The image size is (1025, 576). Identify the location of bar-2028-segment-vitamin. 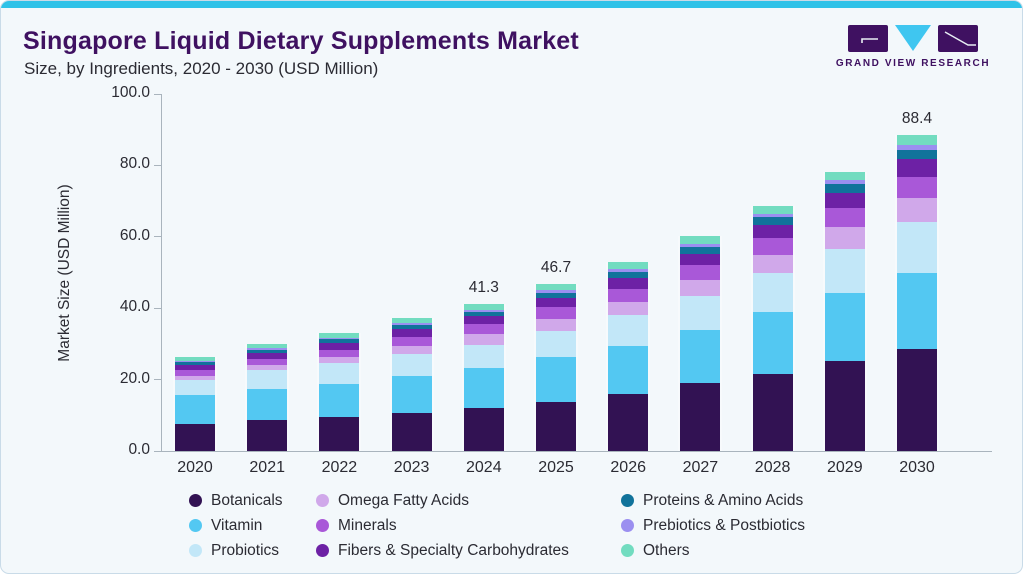
(772, 343).